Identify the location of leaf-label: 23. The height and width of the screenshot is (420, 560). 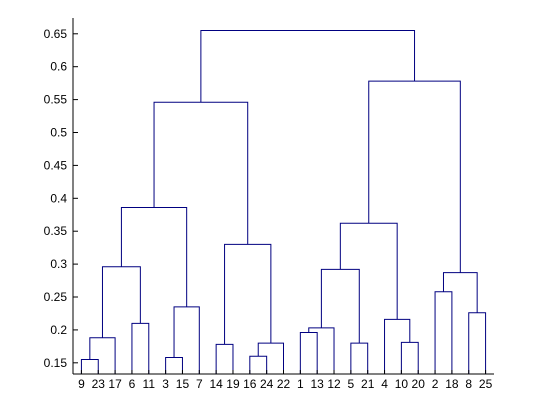
(99, 384).